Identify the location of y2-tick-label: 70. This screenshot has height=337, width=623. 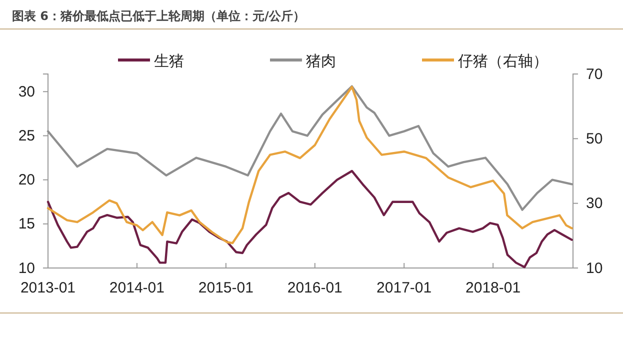
(594, 74).